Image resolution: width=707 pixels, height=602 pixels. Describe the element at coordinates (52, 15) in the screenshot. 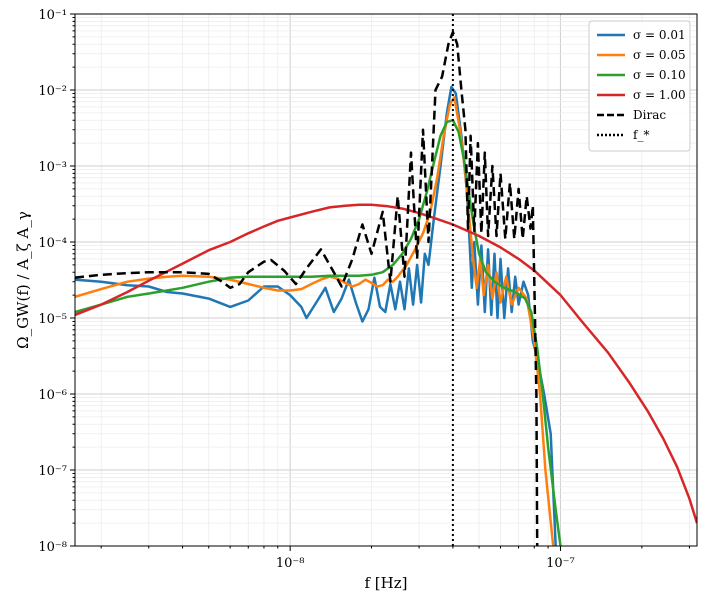

I see `y-tick-label: 10⁻¹` at that location.